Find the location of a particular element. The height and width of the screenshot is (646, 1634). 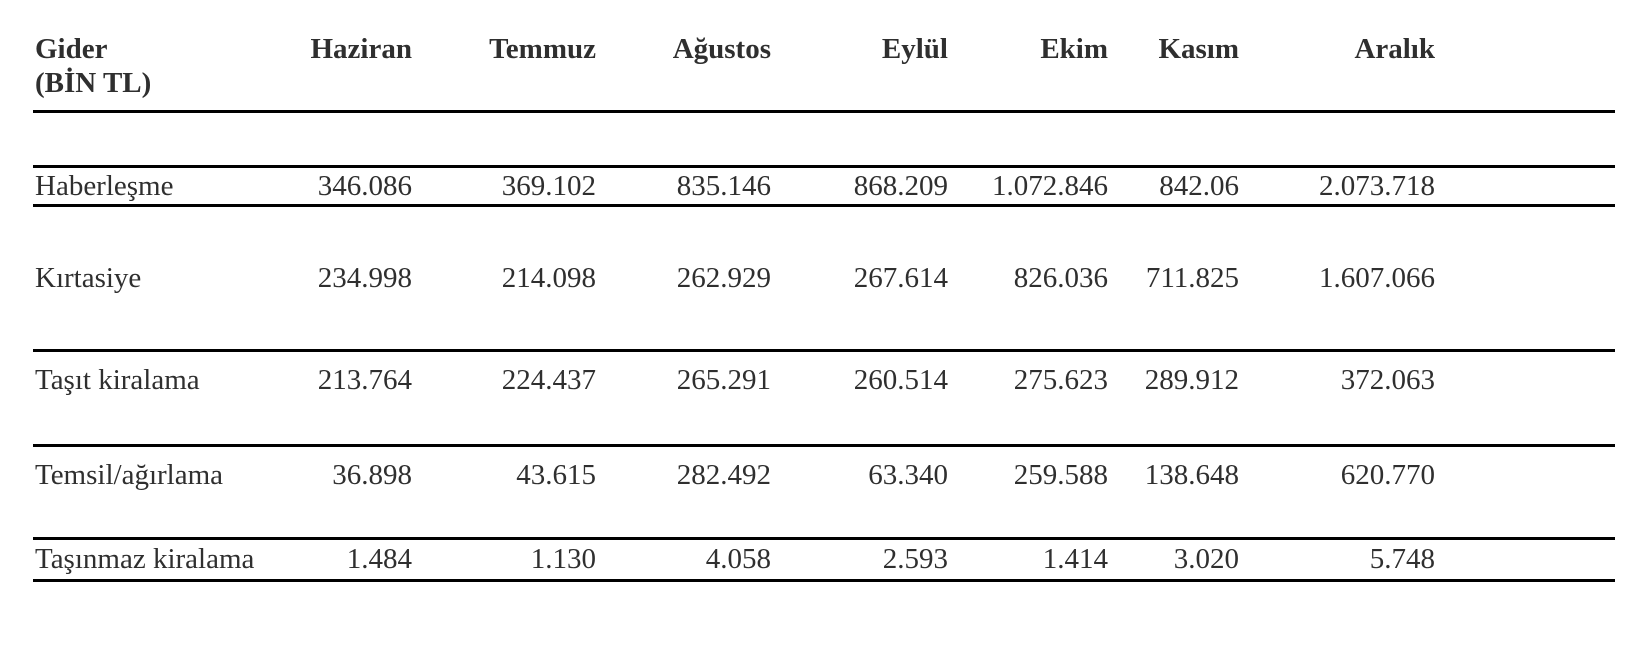

cell-value: 3.020 is located at coordinates (1184, 560).